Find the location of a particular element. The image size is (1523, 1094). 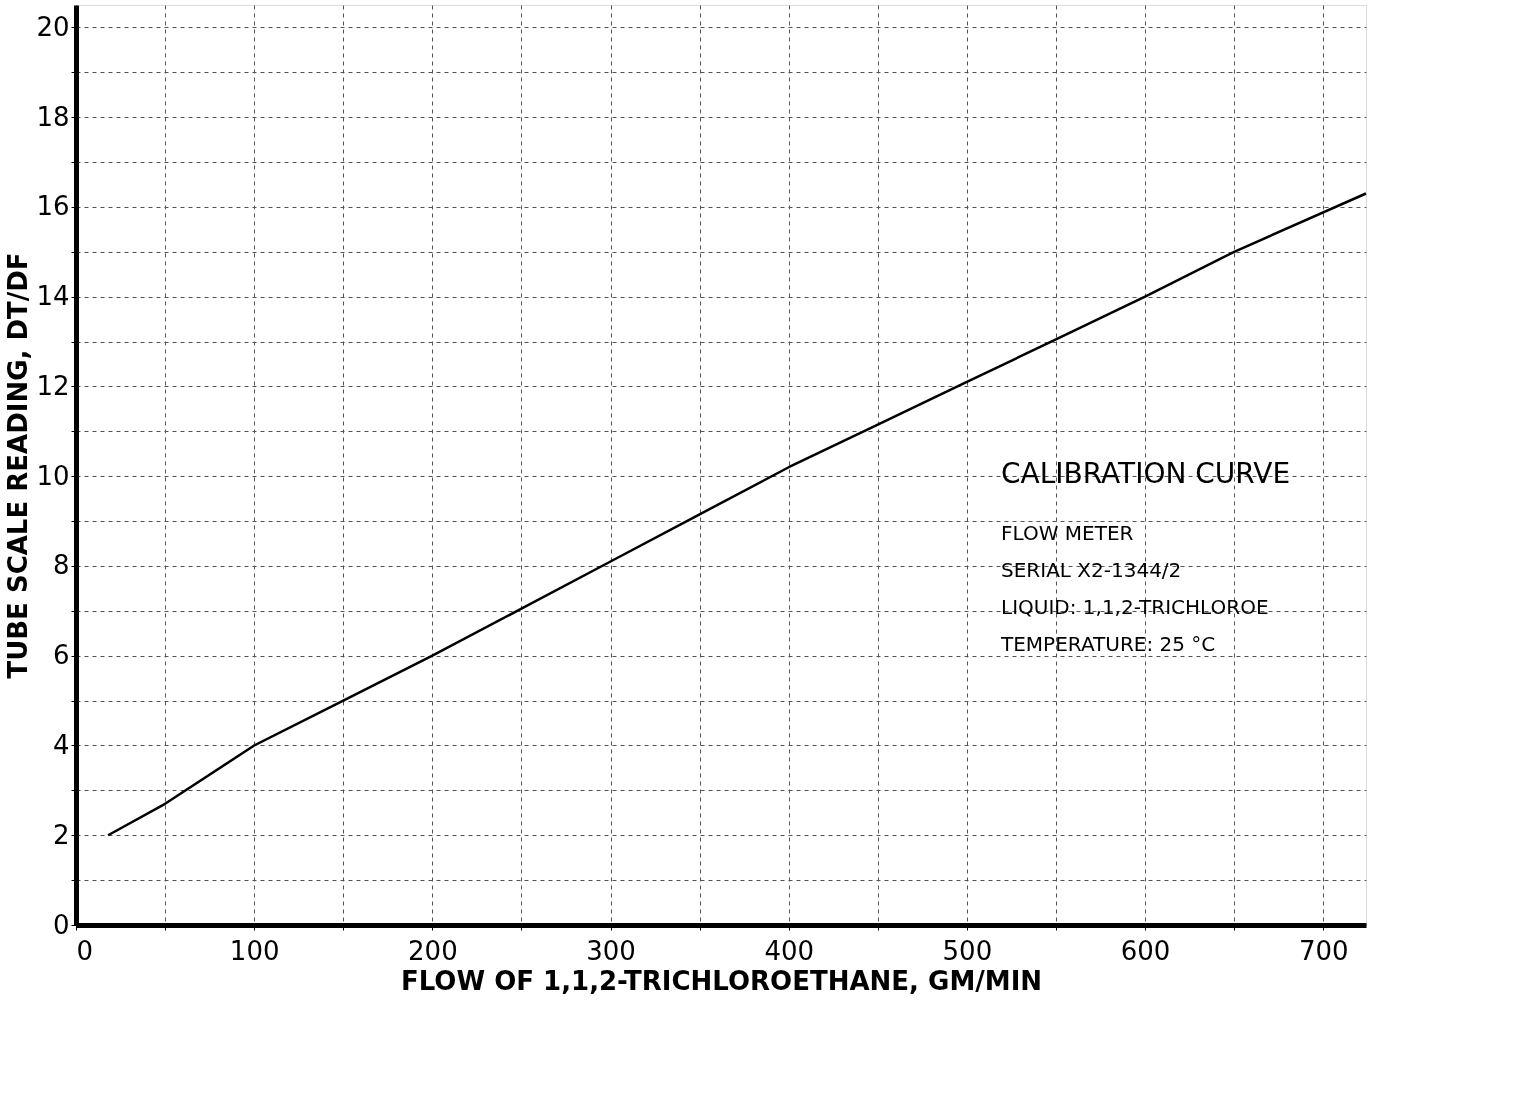

x-tick-label: 500 is located at coordinates (967, 950).